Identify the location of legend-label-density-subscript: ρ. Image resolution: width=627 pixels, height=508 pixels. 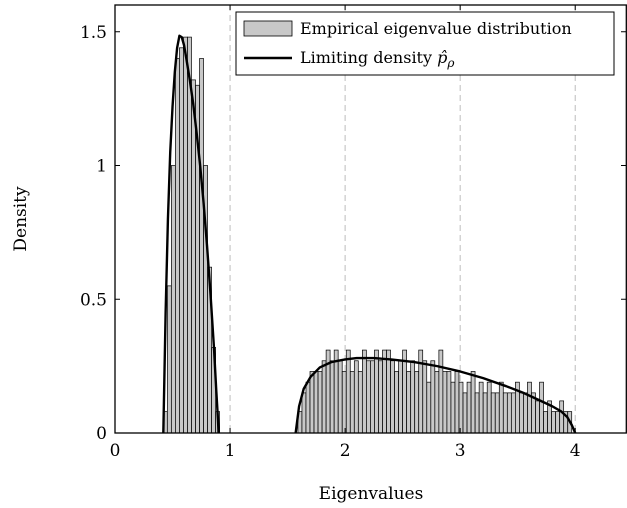
(450, 63).